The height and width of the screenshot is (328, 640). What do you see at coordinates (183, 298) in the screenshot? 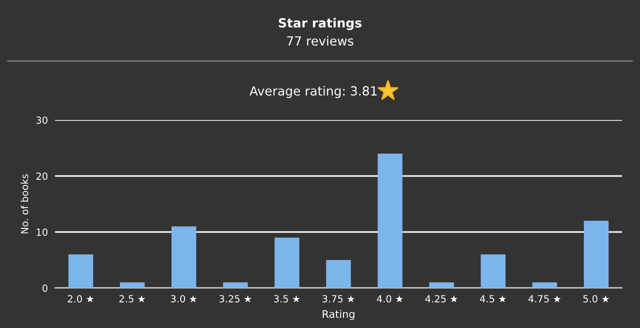
I see `x-tick-label: 3.0 ★` at bounding box center [183, 298].